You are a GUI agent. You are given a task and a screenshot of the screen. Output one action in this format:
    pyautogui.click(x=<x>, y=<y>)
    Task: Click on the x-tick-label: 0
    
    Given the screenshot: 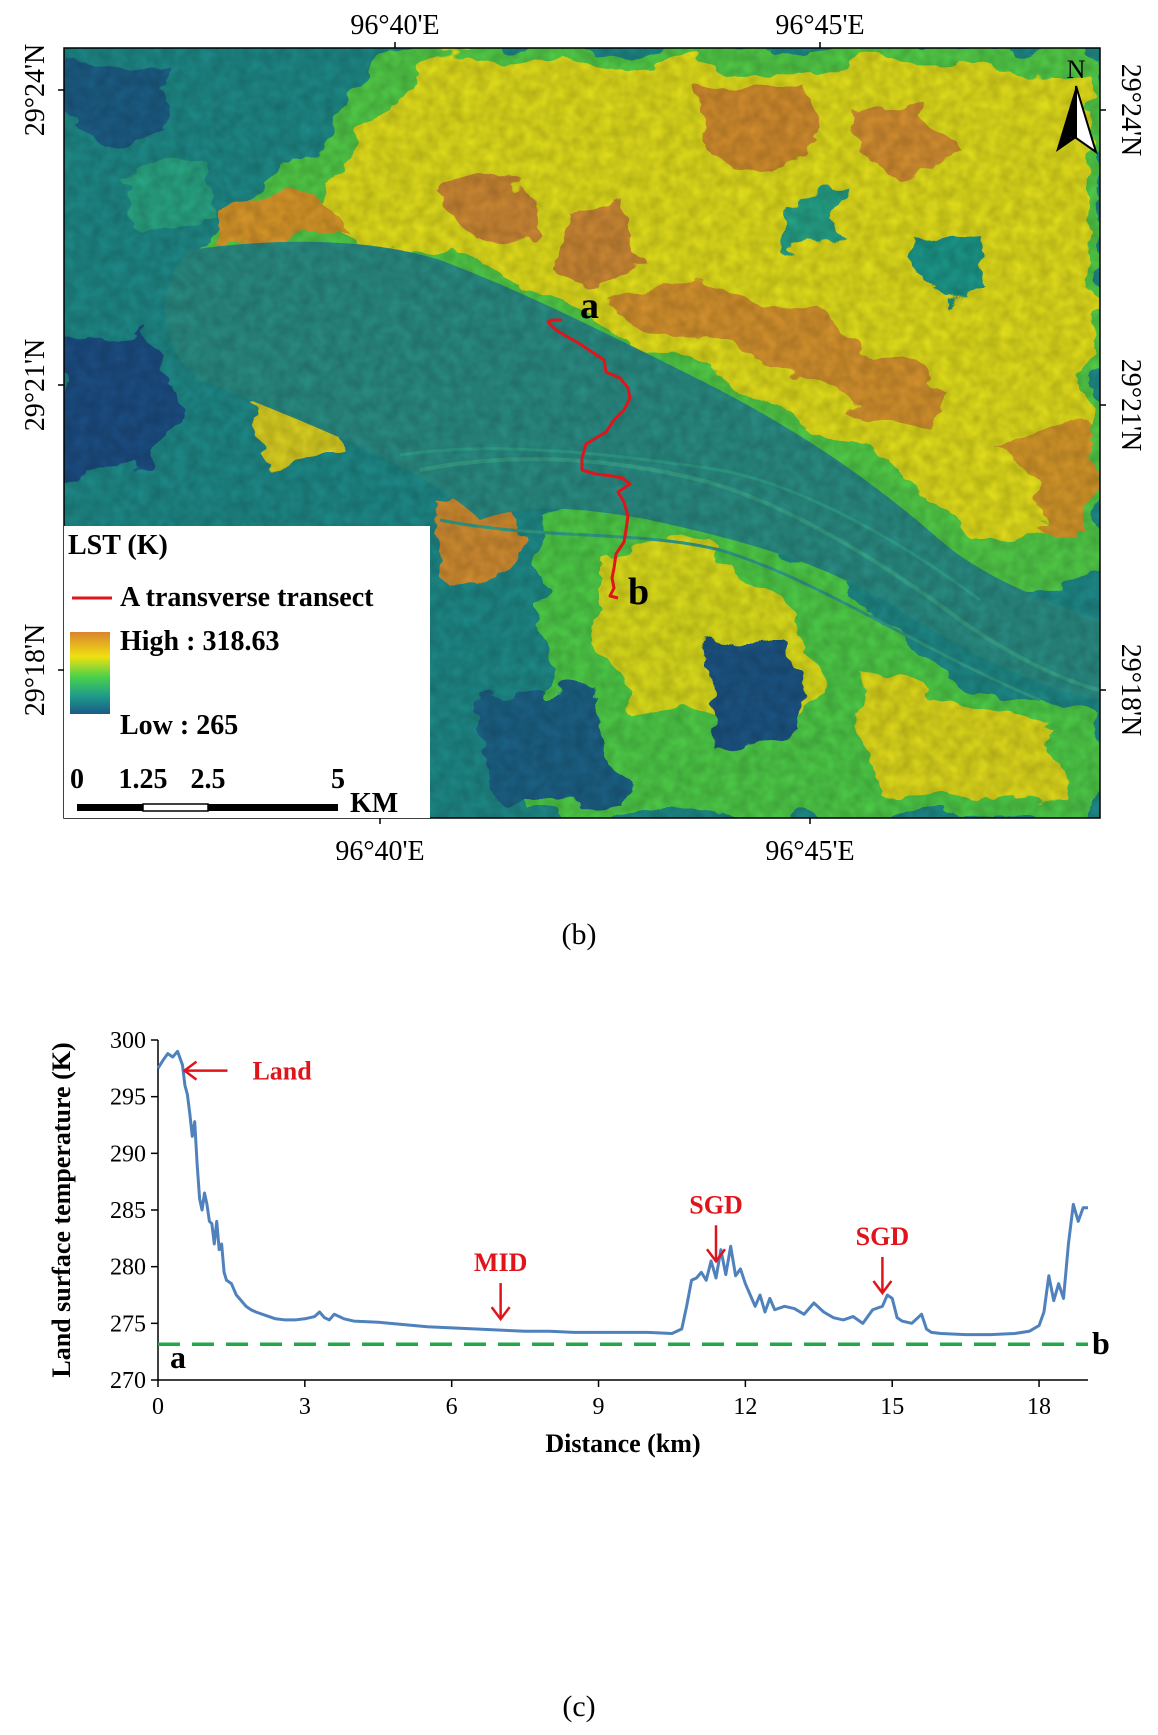 What is the action you would take?
    pyautogui.click(x=158, y=1407)
    